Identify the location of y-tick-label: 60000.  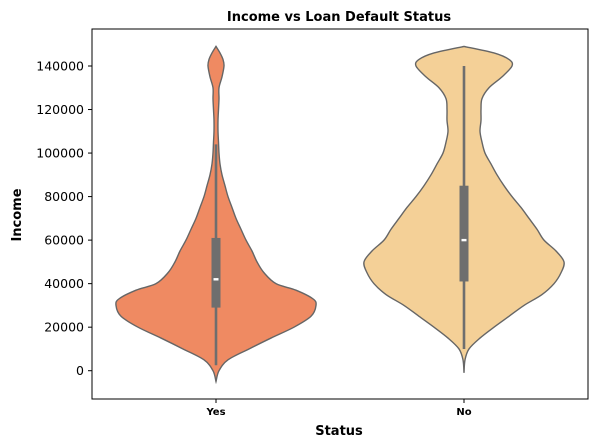
(64, 240).